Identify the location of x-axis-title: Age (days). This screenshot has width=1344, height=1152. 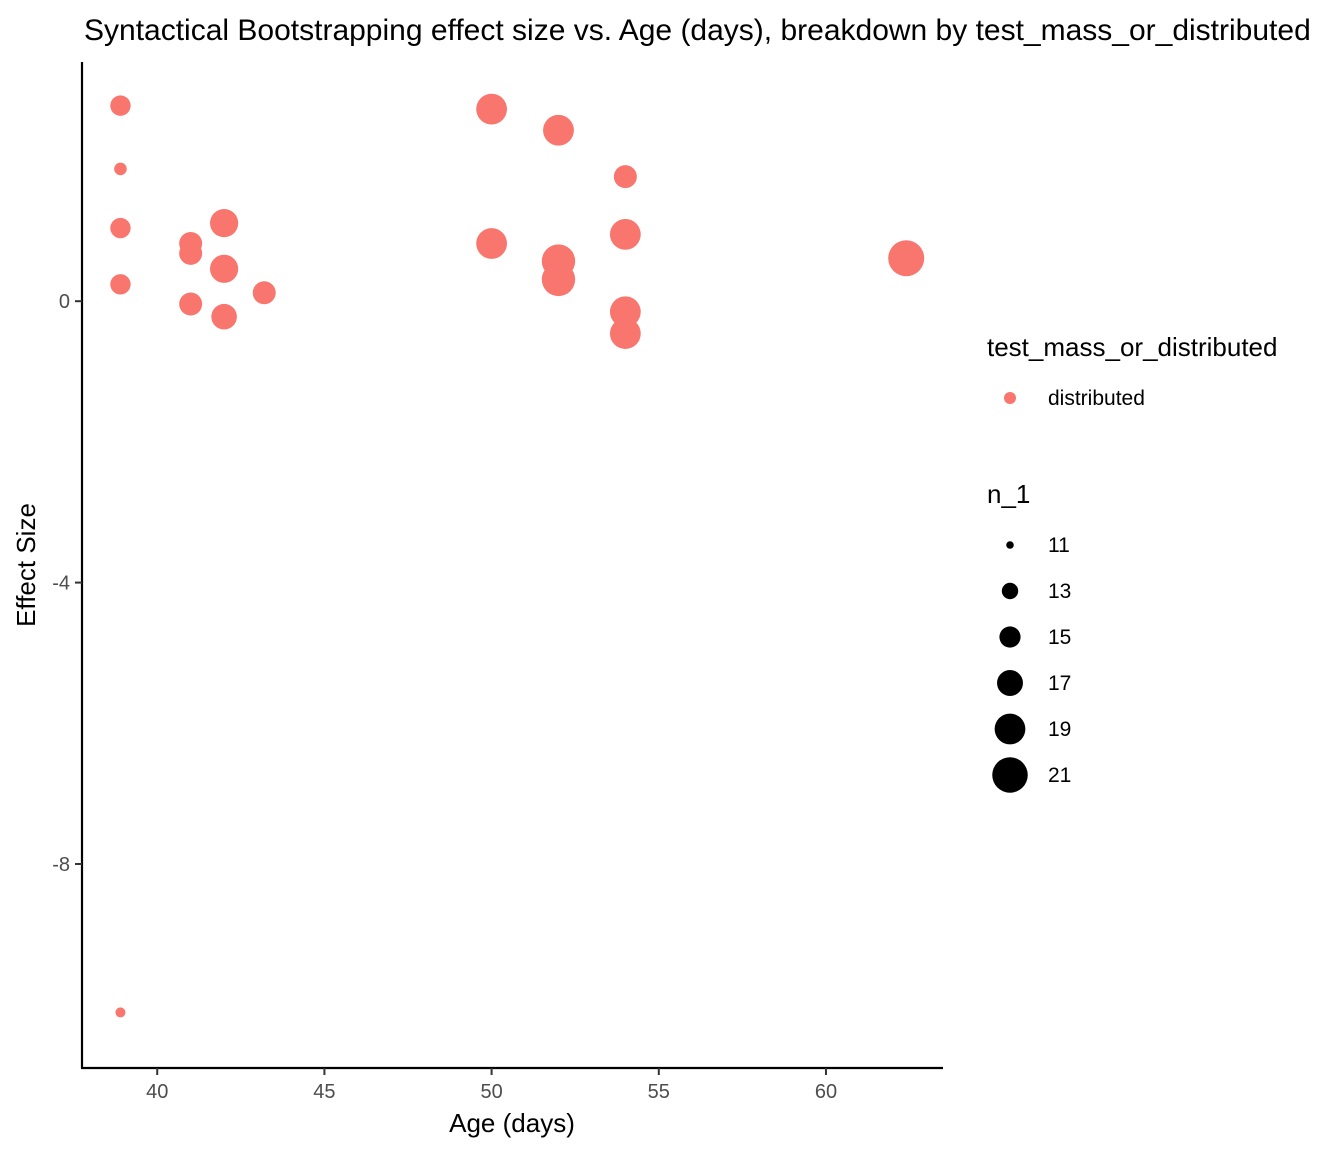
(512, 1123).